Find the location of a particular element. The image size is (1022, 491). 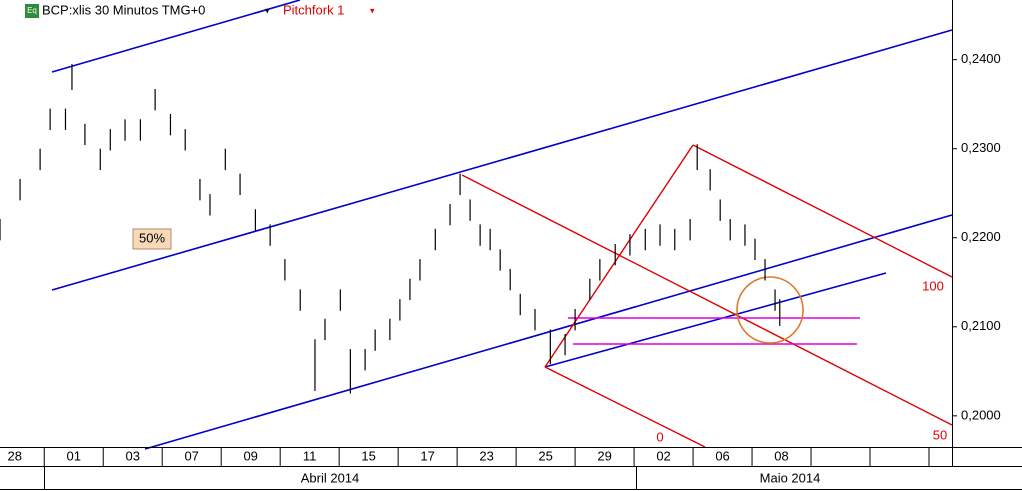

x-tick-label: 23 is located at coordinates (486, 455).